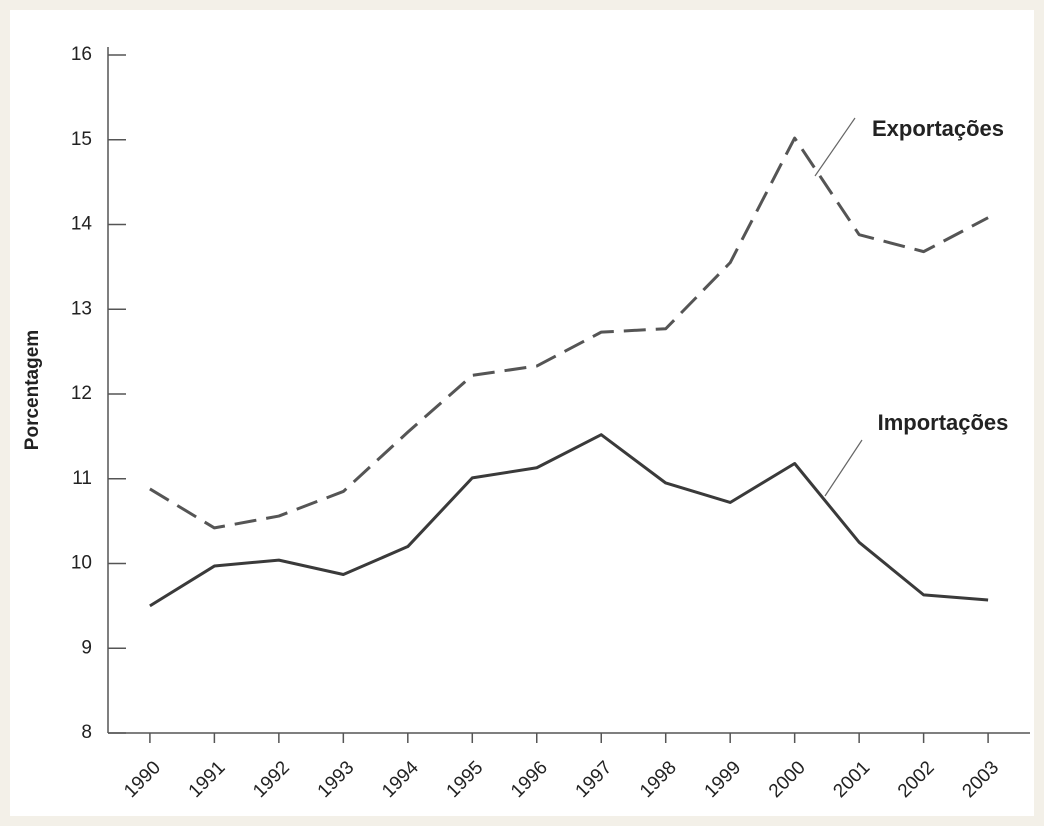  What do you see at coordinates (82, 478) in the screenshot?
I see `y-tick-label: 11` at bounding box center [82, 478].